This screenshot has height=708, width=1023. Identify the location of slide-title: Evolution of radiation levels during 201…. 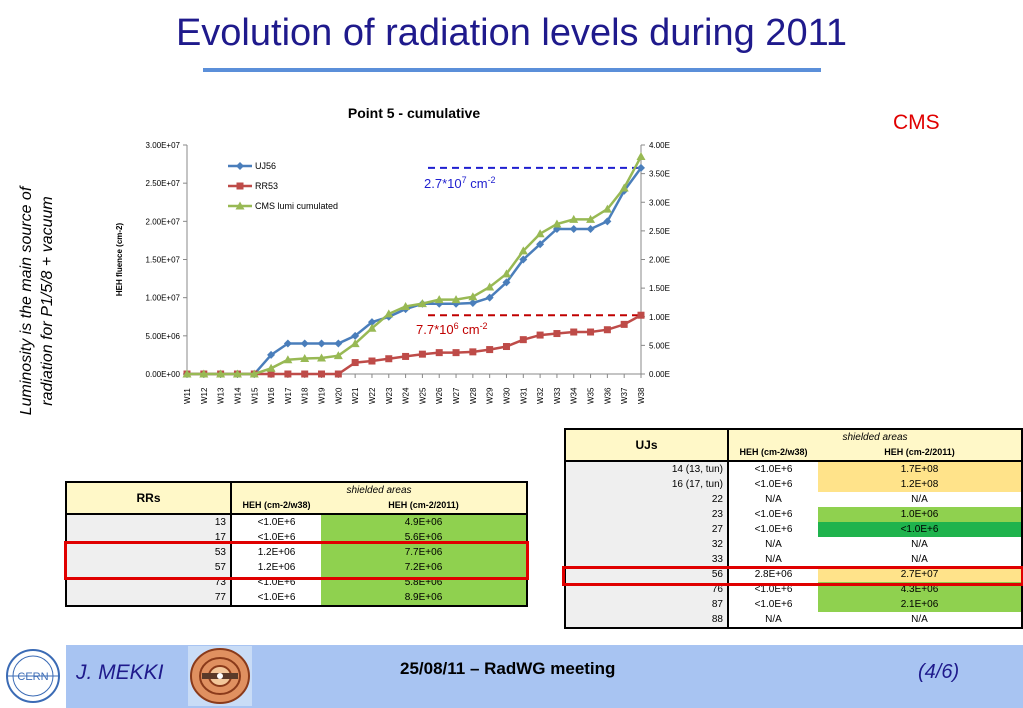
(511, 33).